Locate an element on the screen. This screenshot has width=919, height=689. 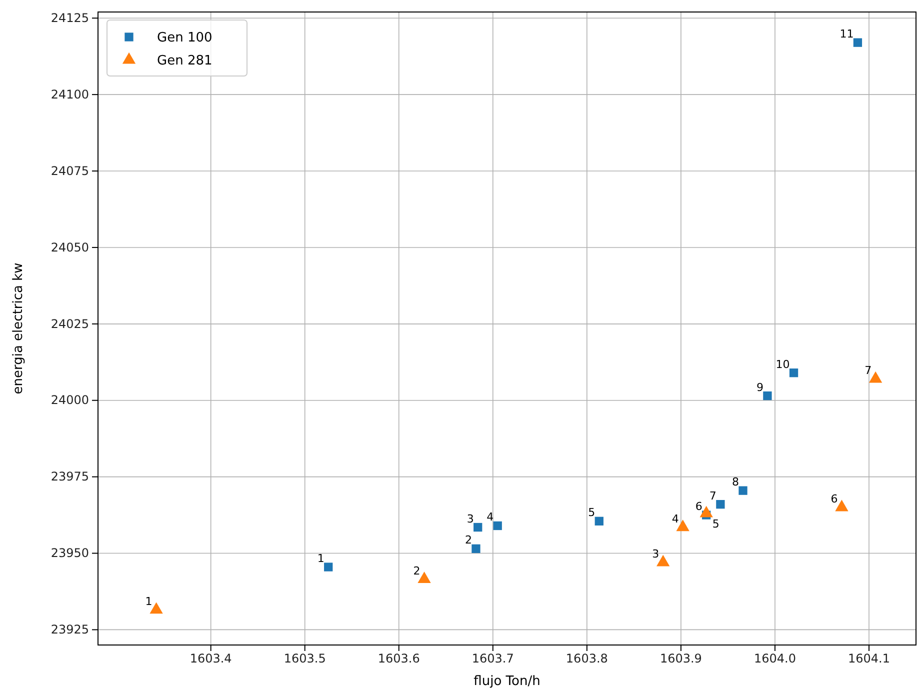
annotation: 8 is located at coordinates (735, 482).